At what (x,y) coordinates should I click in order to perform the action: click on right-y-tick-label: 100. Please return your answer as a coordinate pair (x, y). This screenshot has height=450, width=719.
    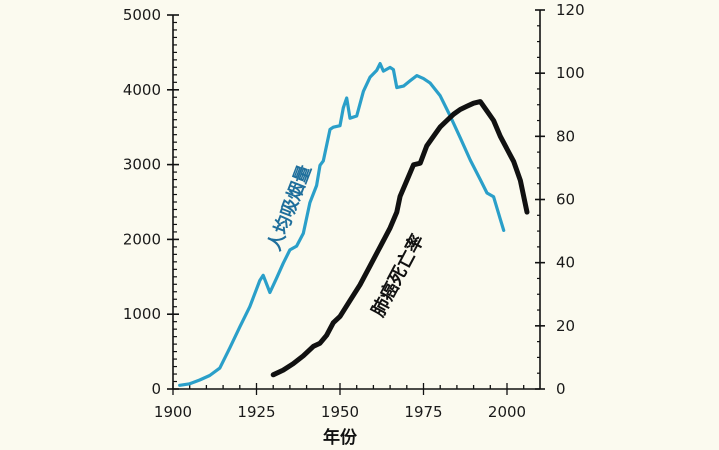
    Looking at the image, I should click on (570, 73).